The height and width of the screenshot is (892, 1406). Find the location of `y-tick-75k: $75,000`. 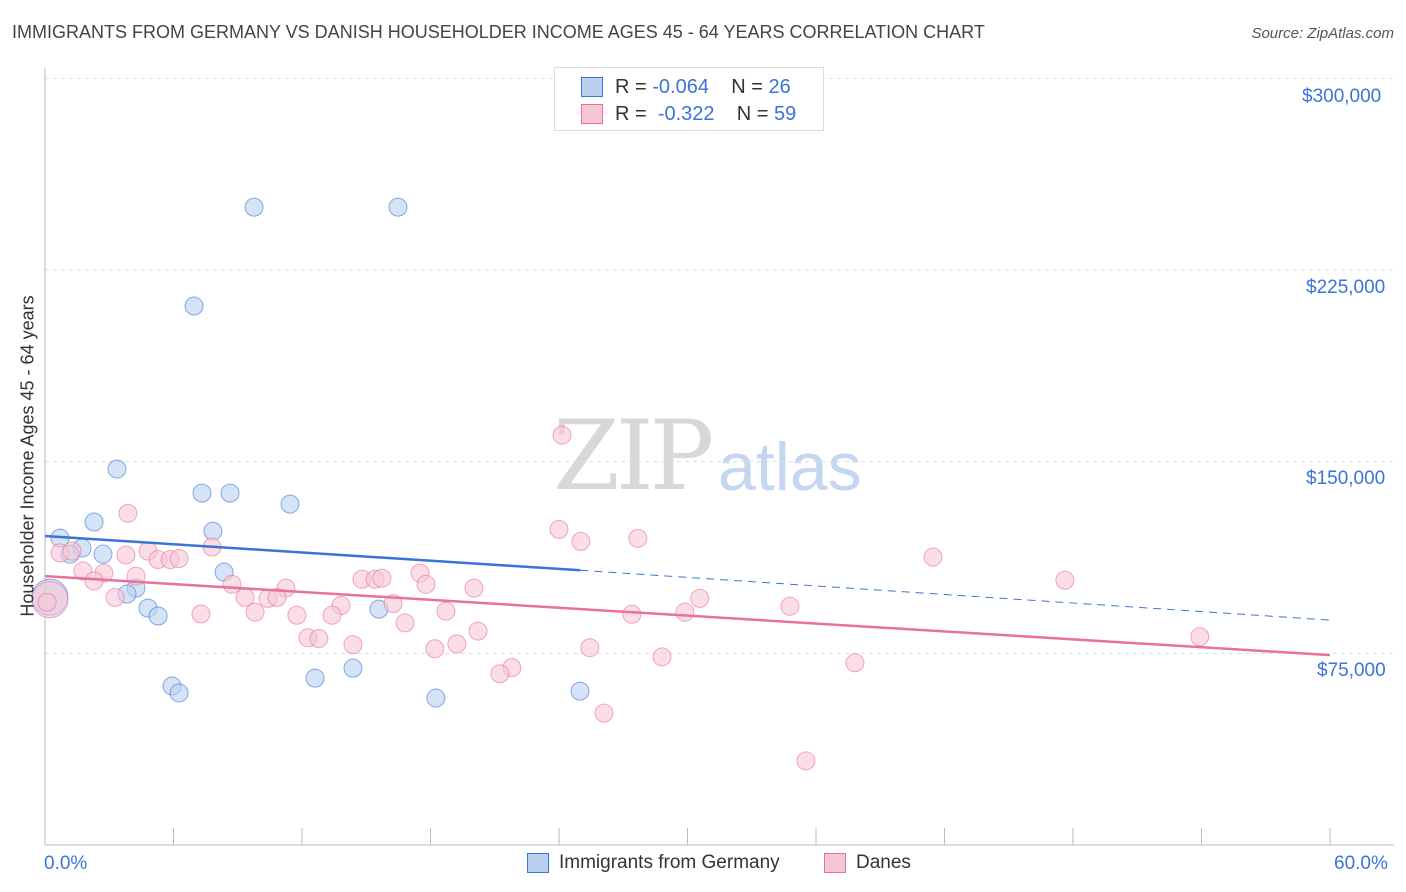

y-tick-75k: $75,000 is located at coordinates (1351, 670).